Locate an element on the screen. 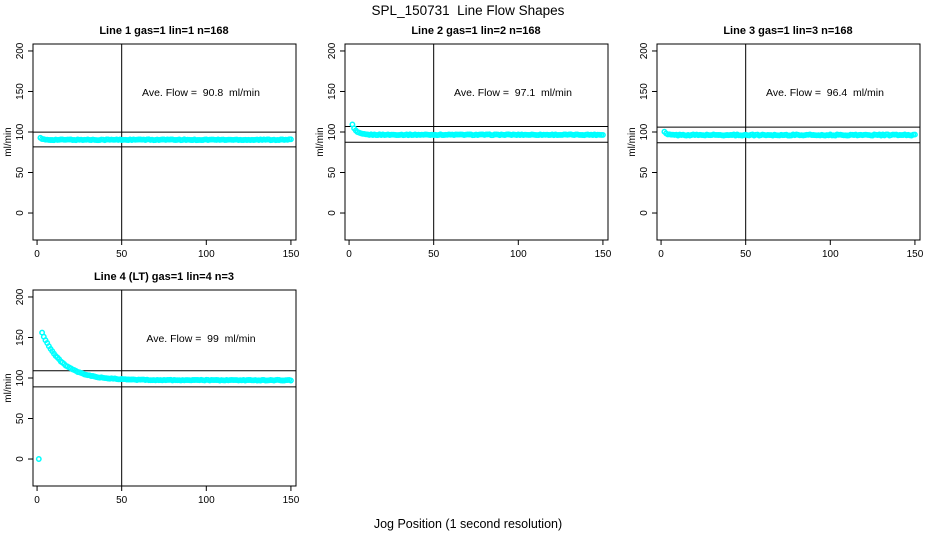 The width and height of the screenshot is (936, 540). ave-flow-annotation: Ave. Flow = 97.1 ml/min is located at coordinates (513, 93).